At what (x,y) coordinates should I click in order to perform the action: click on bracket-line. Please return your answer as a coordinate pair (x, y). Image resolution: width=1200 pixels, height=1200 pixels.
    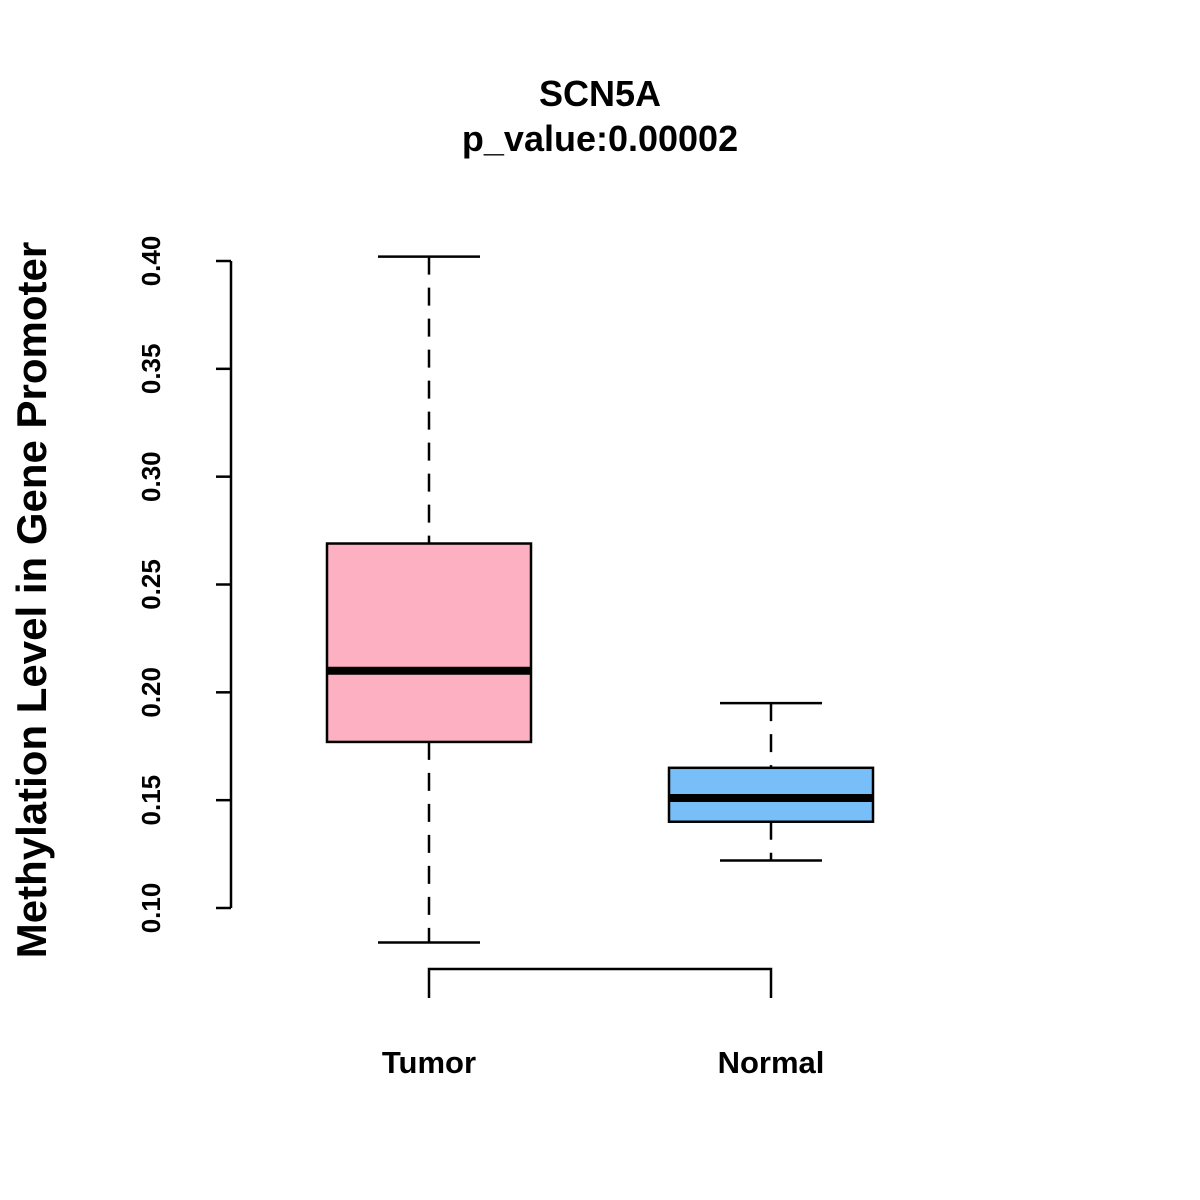
    Looking at the image, I should click on (600, 982).